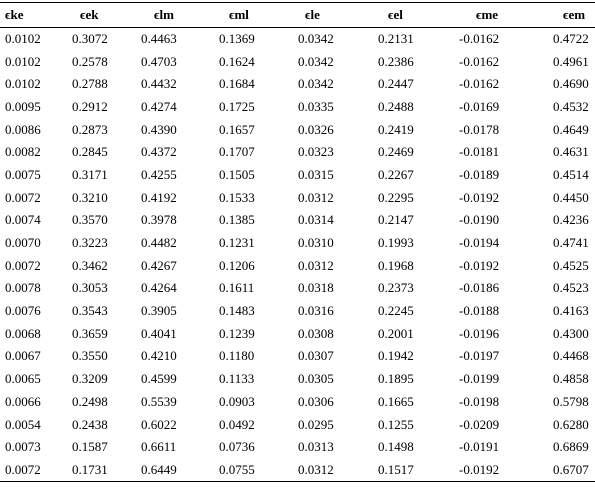 The width and height of the screenshot is (595, 487). What do you see at coordinates (396, 197) in the screenshot?
I see `table-cell: 0.2295` at bounding box center [396, 197].